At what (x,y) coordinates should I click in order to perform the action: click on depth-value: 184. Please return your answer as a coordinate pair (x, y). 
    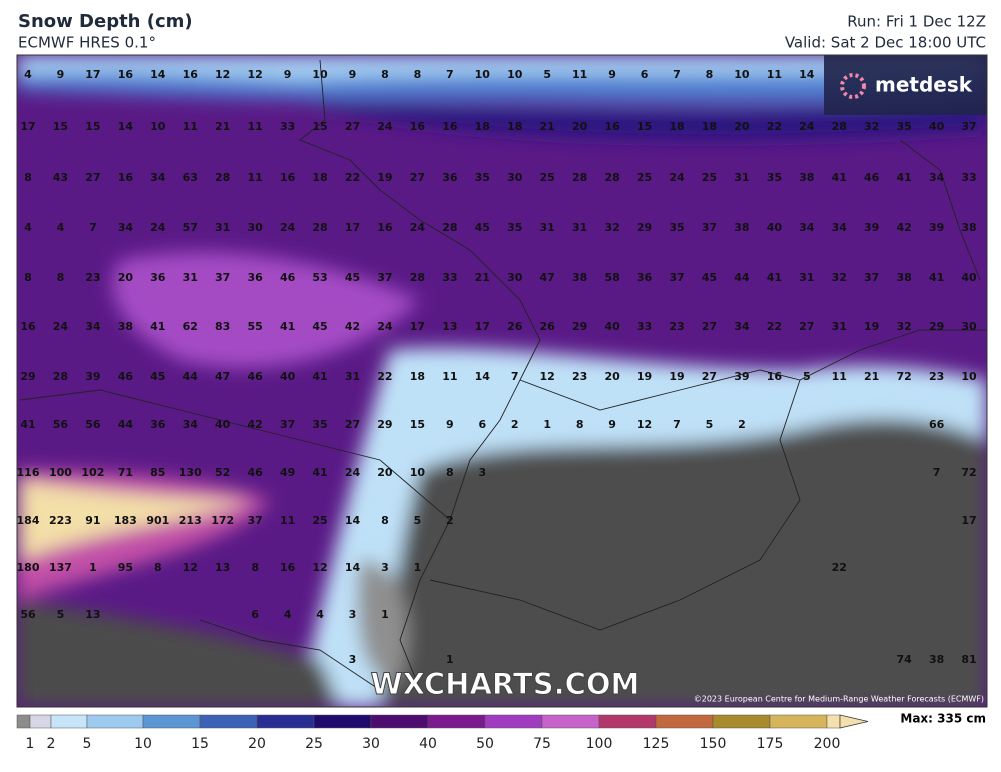
    Looking at the image, I should click on (28, 520).